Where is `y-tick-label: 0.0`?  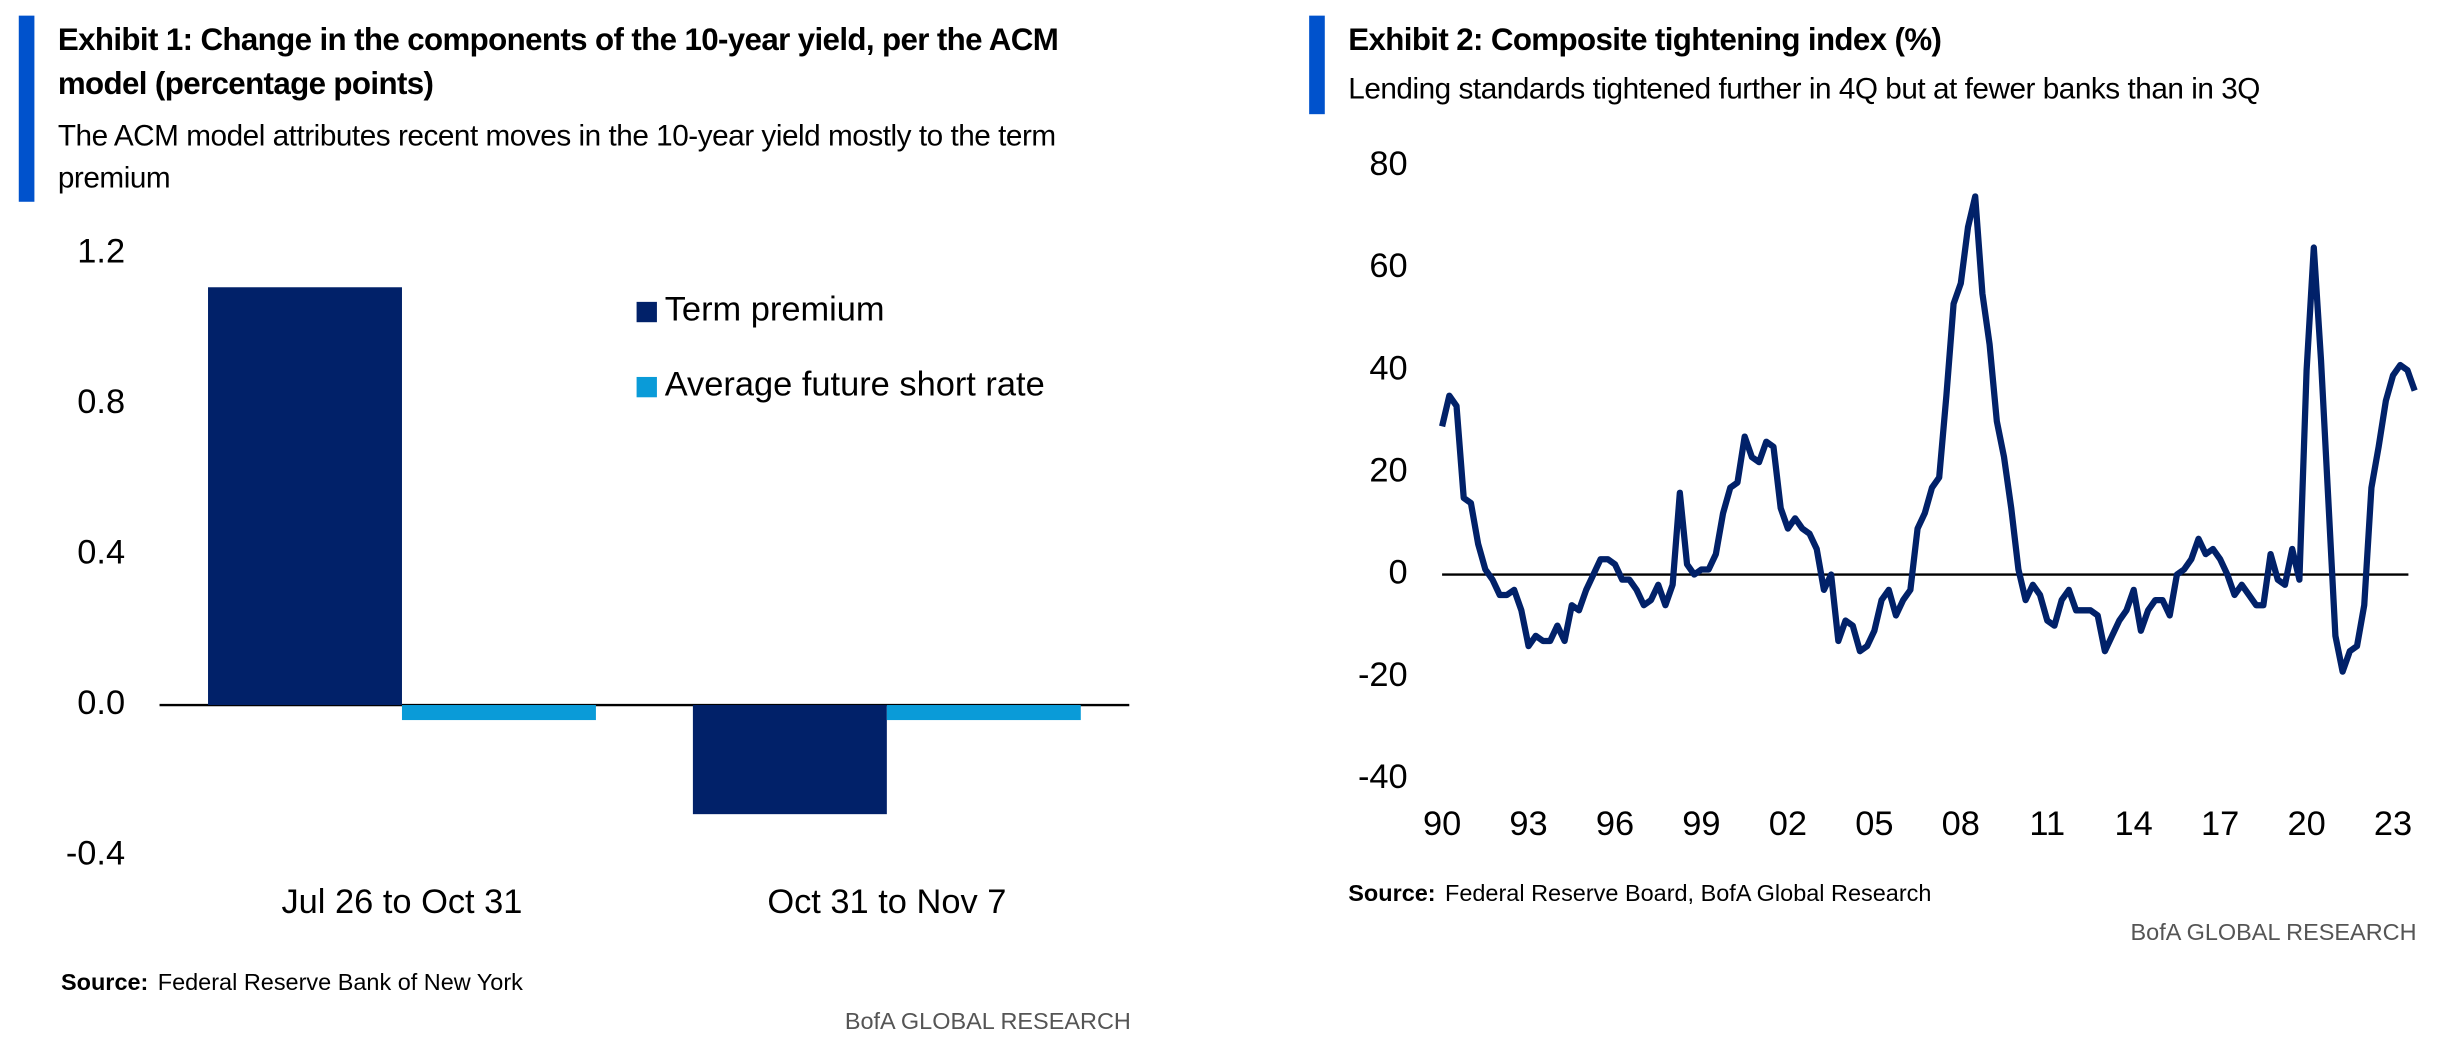 y-tick-label: 0.0 is located at coordinates (101, 703).